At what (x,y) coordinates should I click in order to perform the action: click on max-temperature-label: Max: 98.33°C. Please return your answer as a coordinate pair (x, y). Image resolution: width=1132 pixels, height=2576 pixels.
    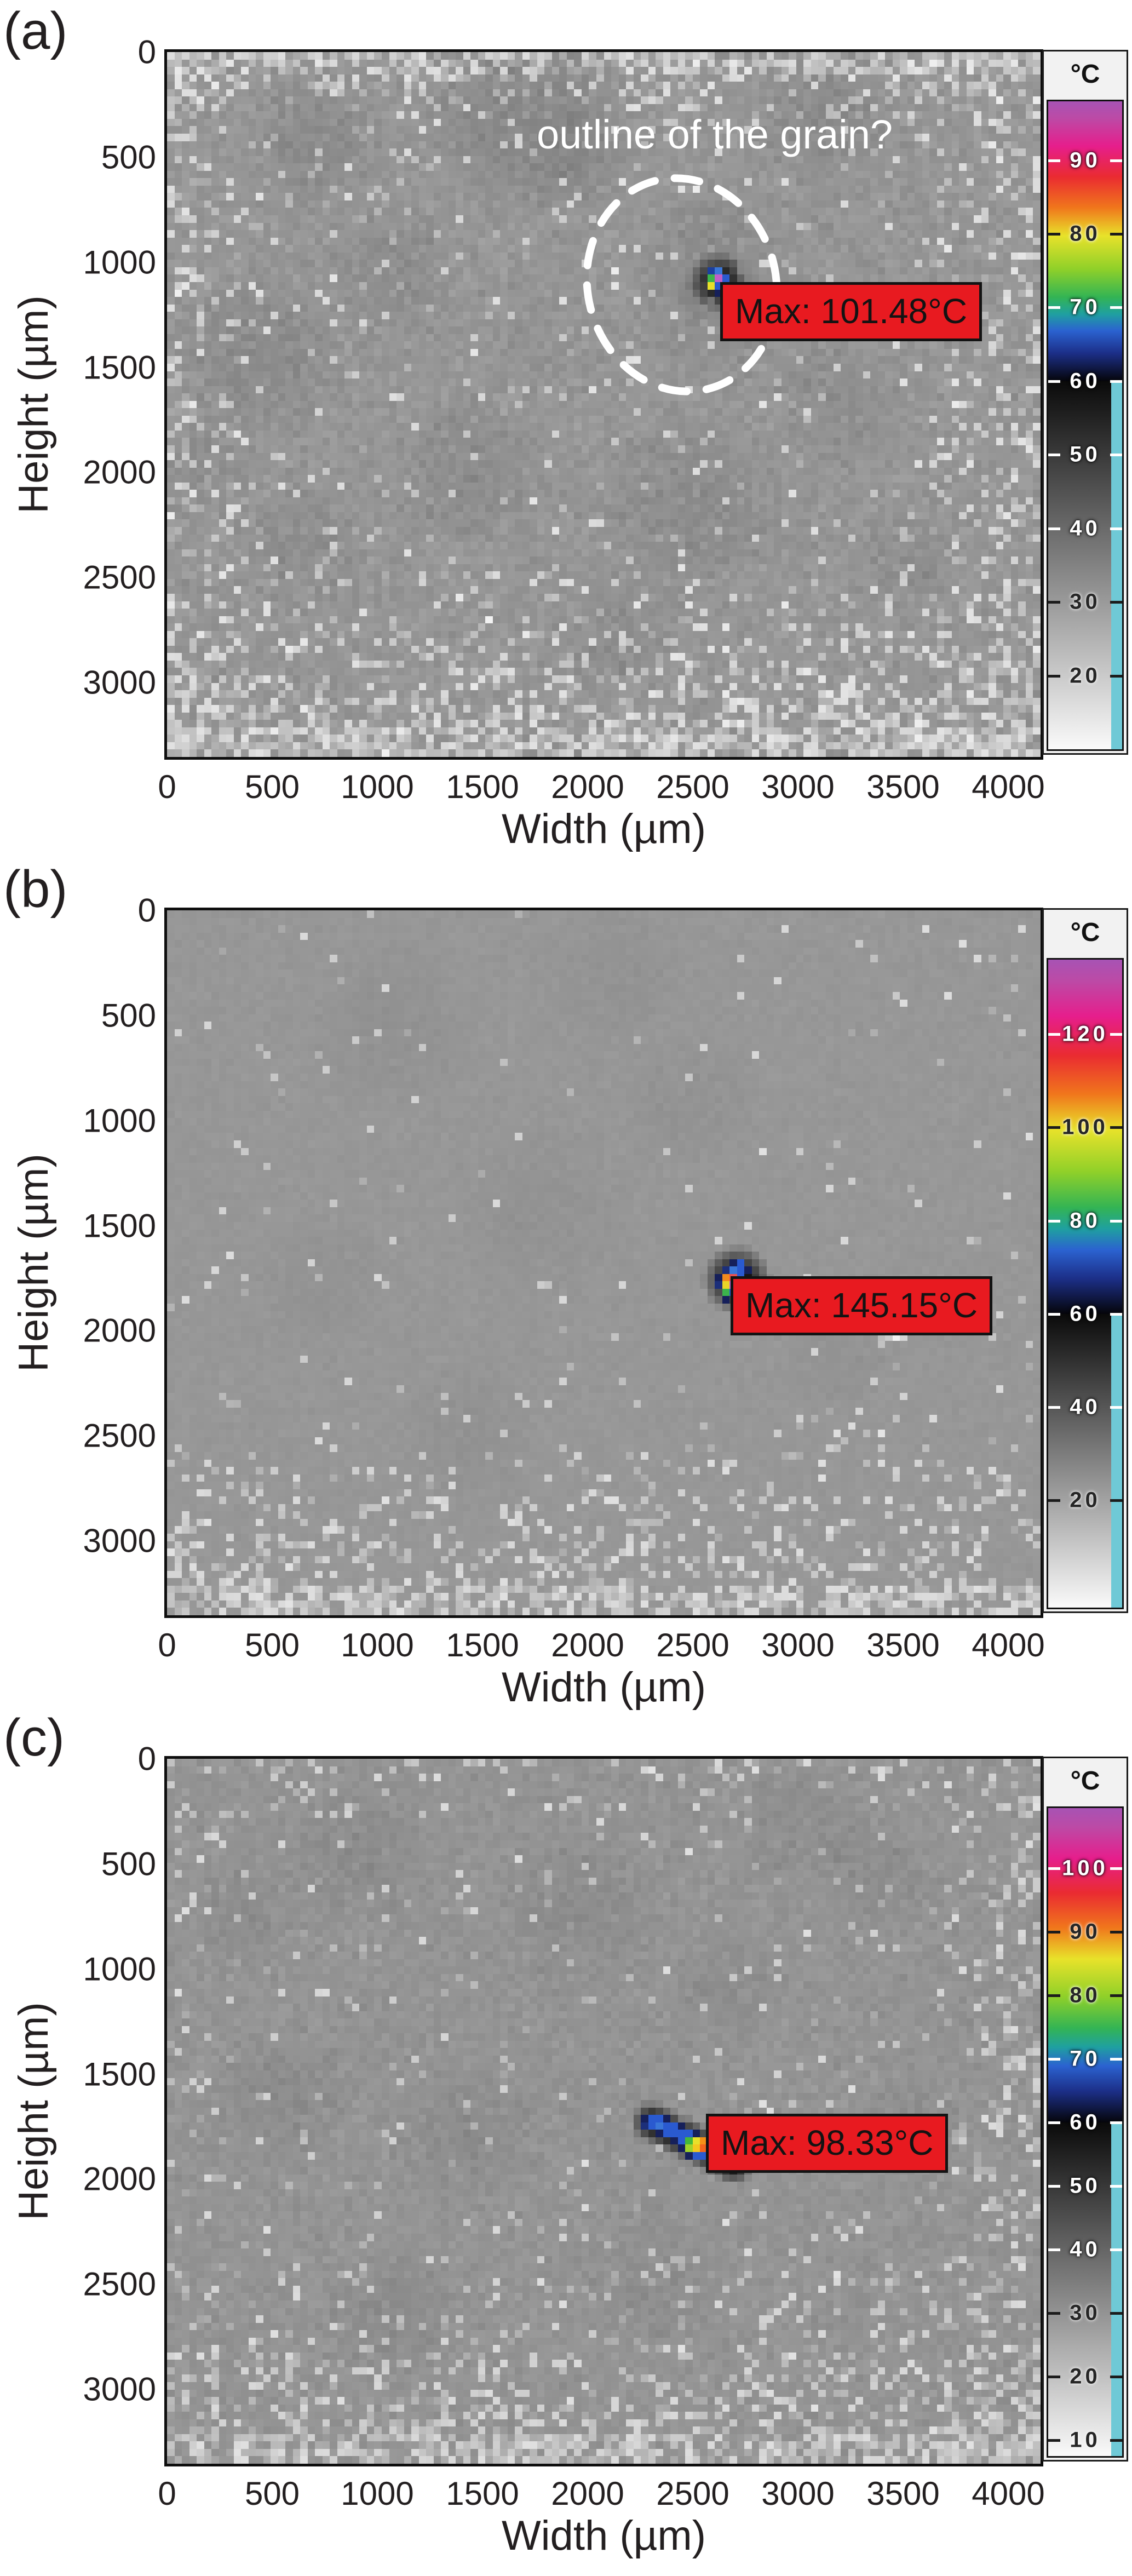
    Looking at the image, I should click on (828, 2144).